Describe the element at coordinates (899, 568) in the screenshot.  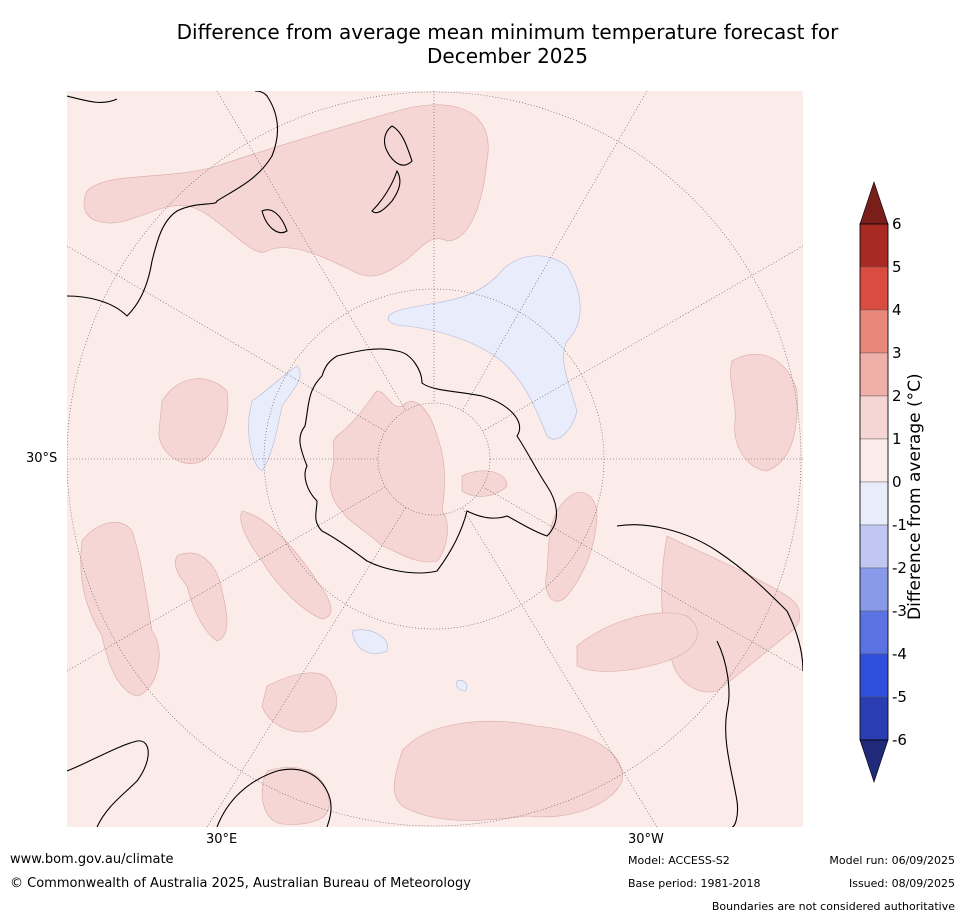
I see `colorbar-tick-label: -2` at that location.